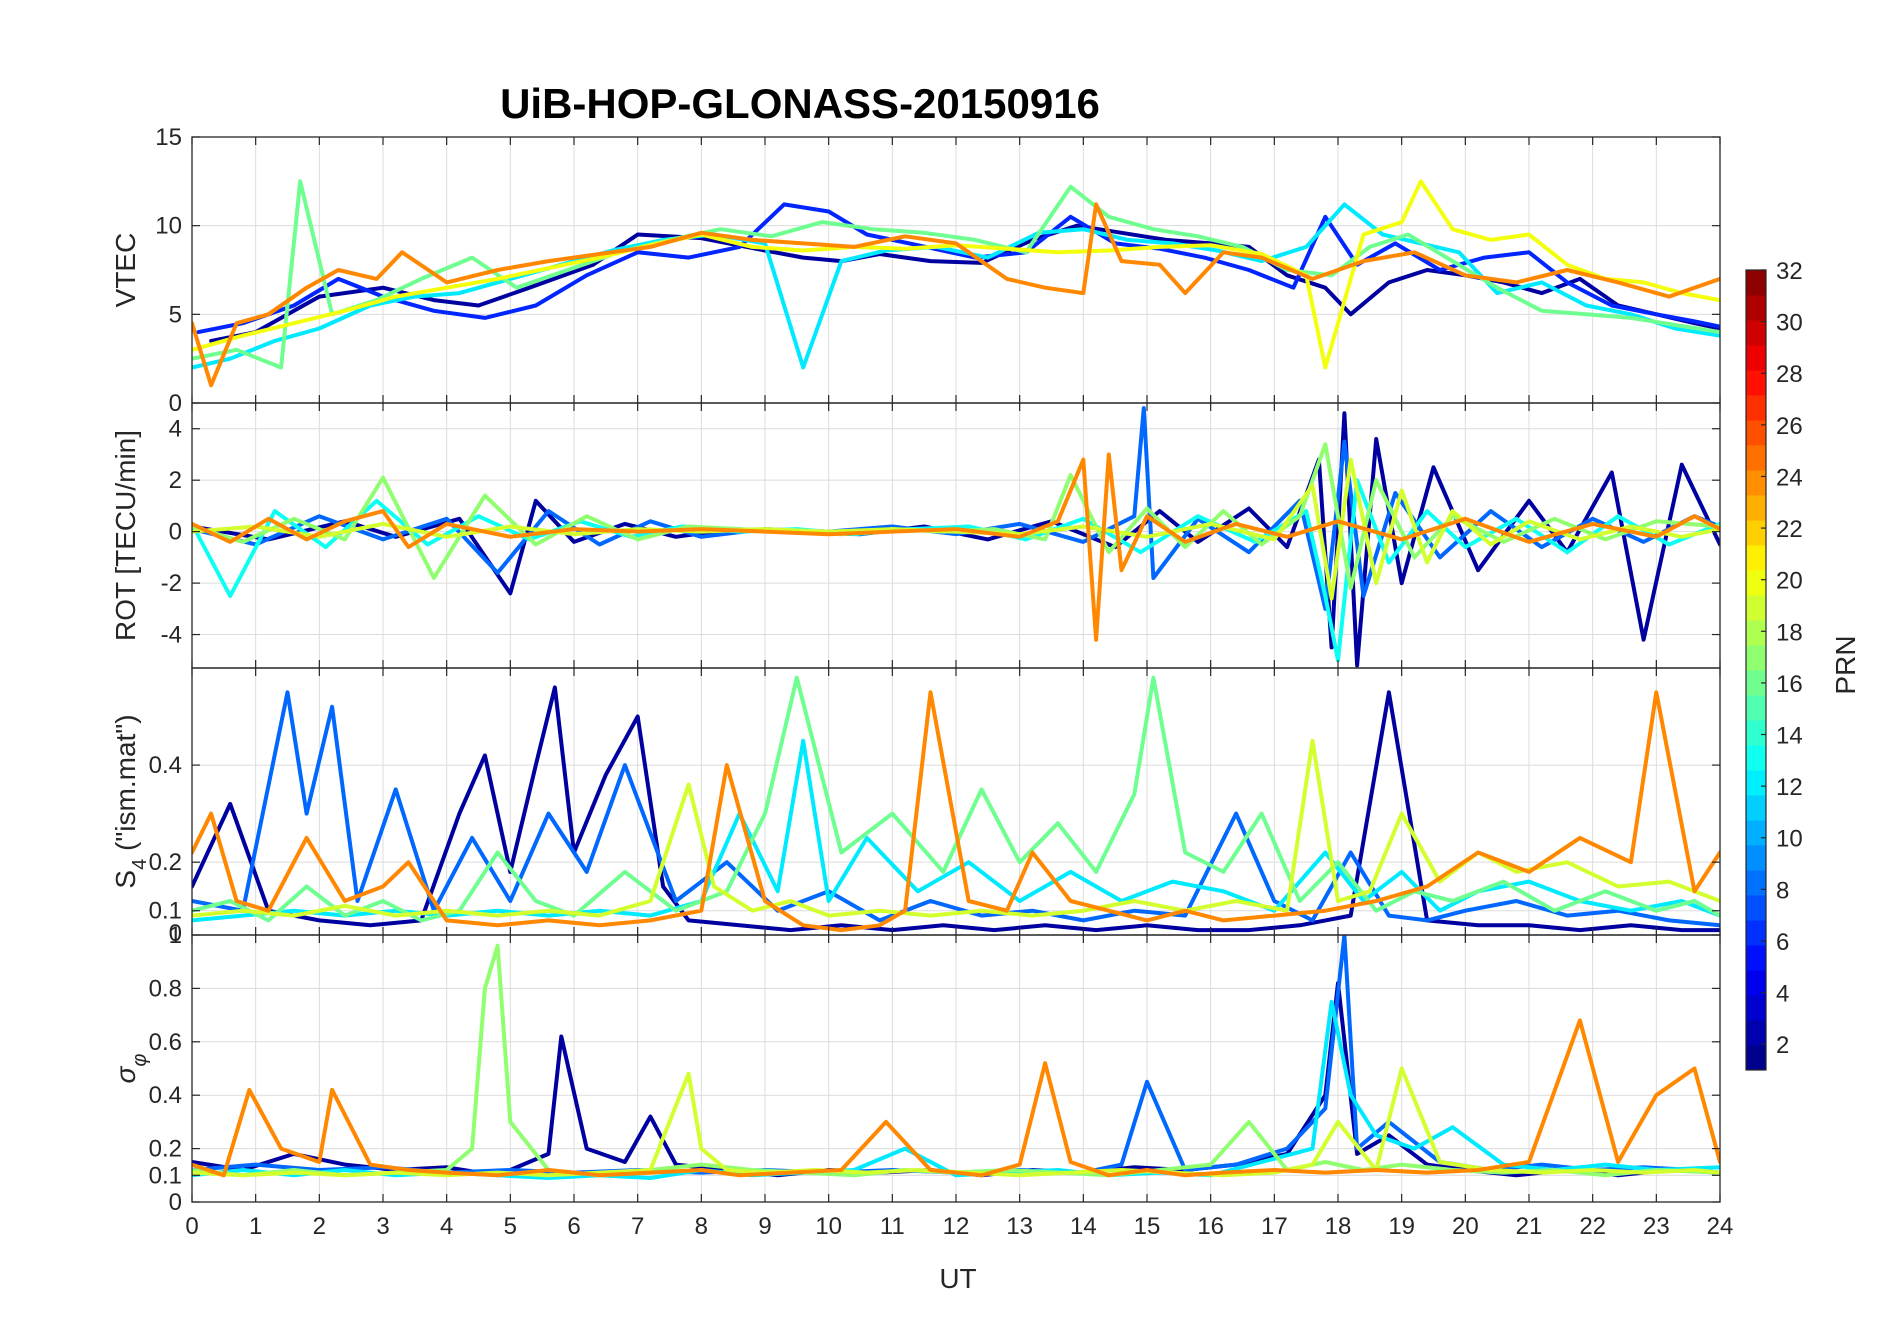 This screenshot has width=1902, height=1330. Describe the element at coordinates (1147, 1226) in the screenshot. I see `x-tick-label: 15` at that location.